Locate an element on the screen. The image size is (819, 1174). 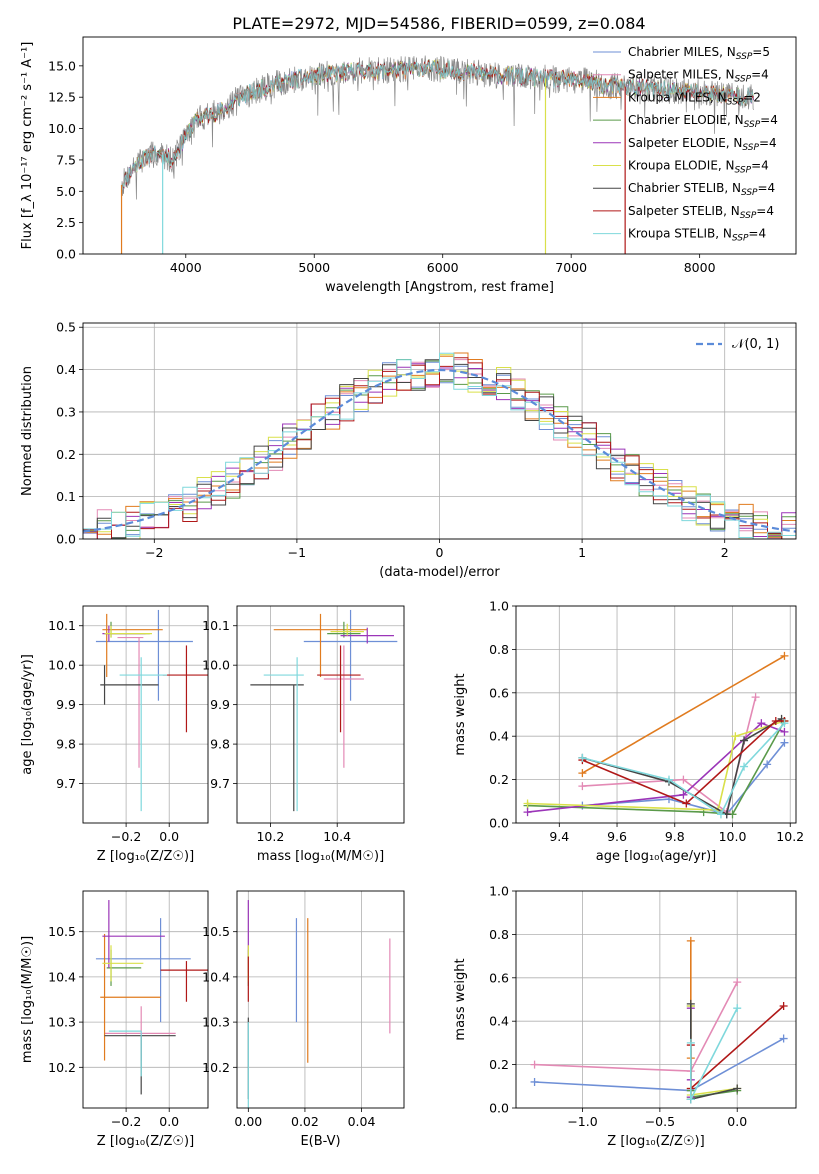
legend: 𝒩(0, 1) is located at coordinates (737, 344).